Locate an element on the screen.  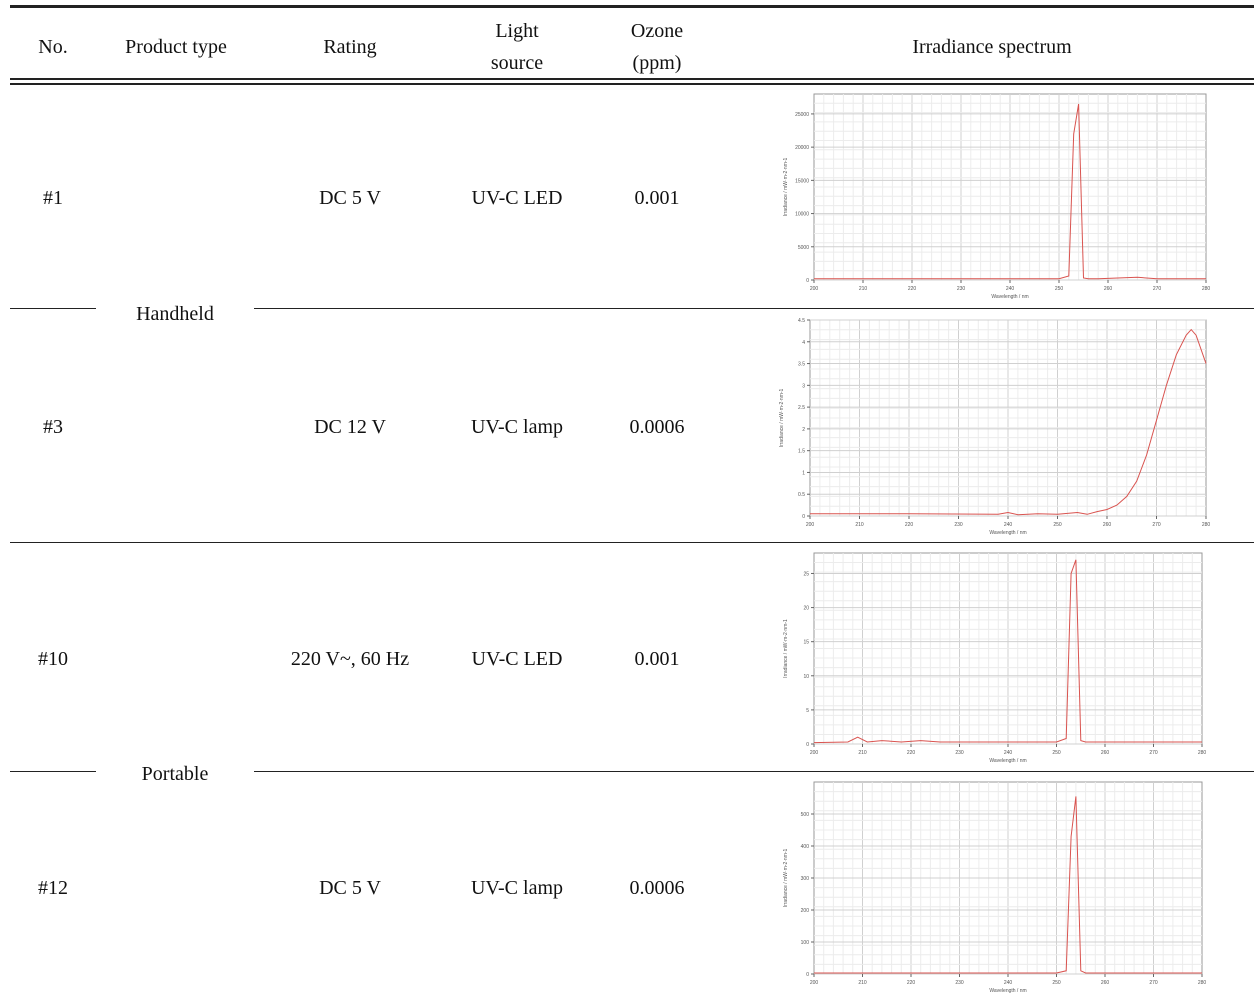
y-tick-label: 1 is located at coordinates (803, 473).